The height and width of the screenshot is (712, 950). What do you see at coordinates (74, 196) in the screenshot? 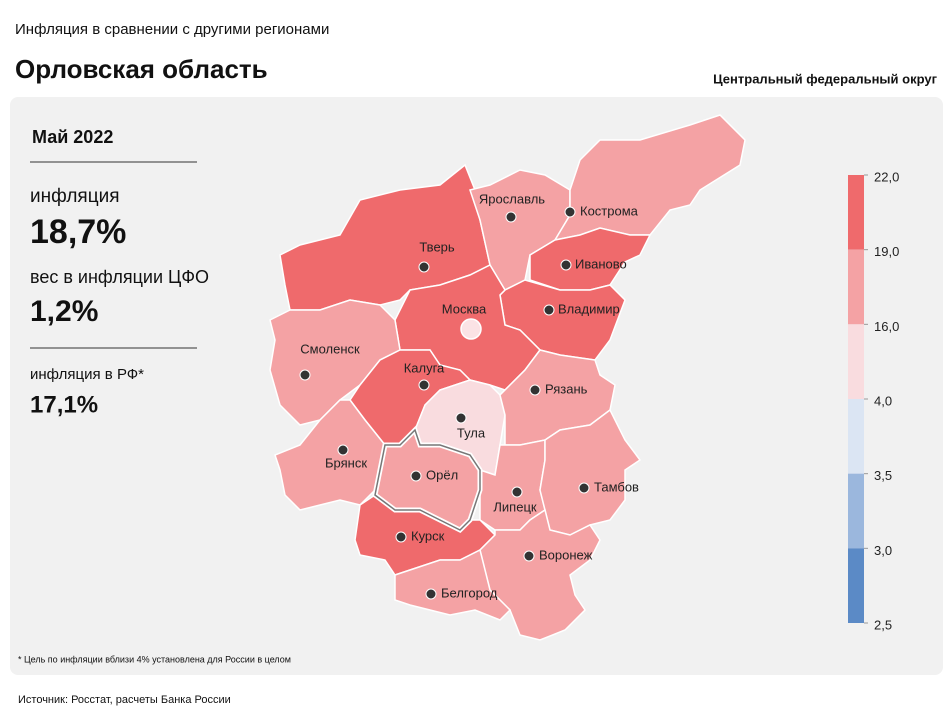
I see `inflation-label: инфляция` at bounding box center [74, 196].